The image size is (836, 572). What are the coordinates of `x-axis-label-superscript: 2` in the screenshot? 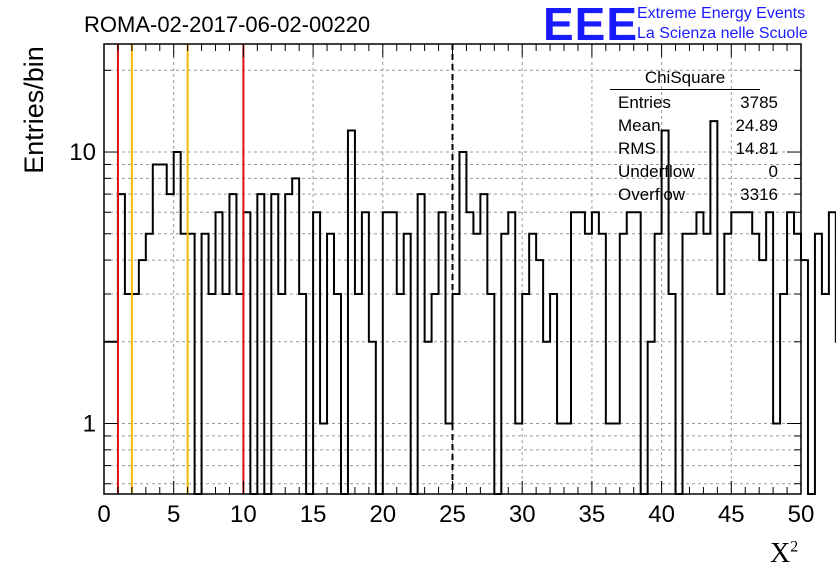 It's located at (794, 547).